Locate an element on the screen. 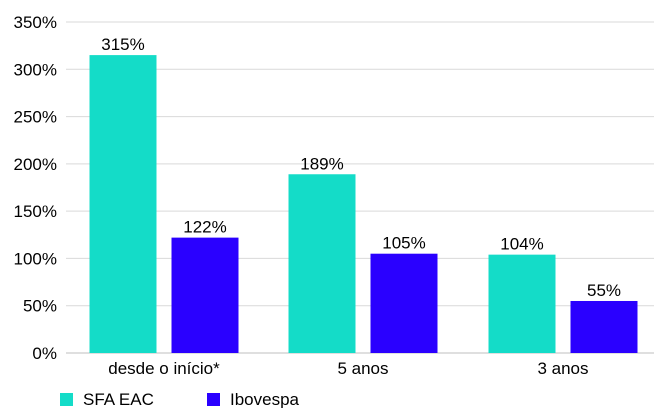 The width and height of the screenshot is (659, 408). legend: SFA EAC Ibovespa is located at coordinates (180, 399).